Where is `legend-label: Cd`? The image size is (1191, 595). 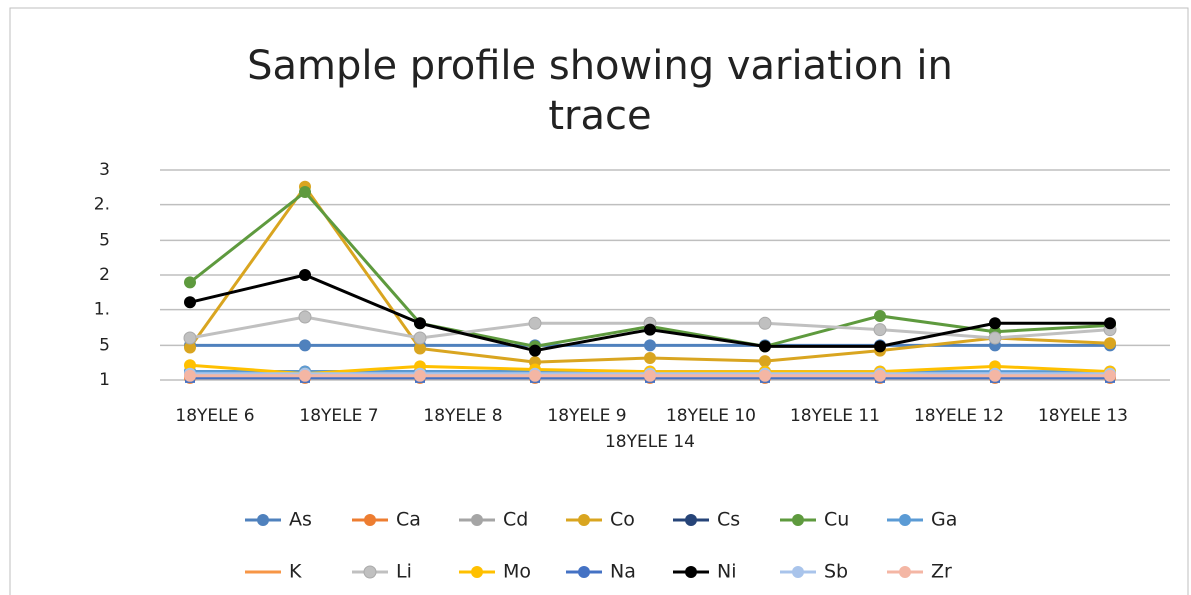
legend-label: Cd is located at coordinates (515, 520).